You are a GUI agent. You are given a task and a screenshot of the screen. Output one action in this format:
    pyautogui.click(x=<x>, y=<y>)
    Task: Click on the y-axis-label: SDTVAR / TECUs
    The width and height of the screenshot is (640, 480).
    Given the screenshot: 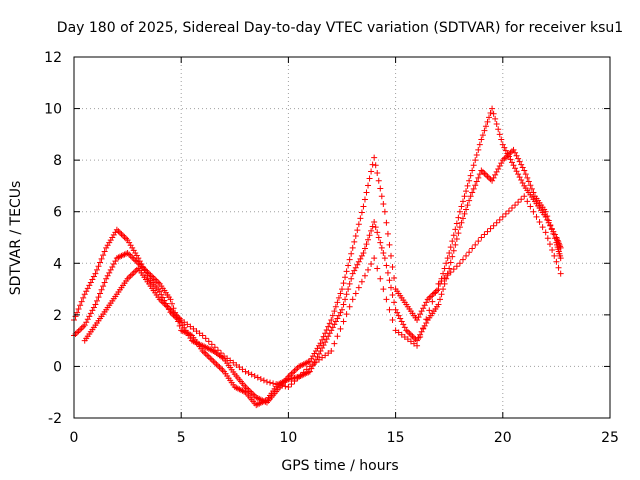 What is the action you would take?
    pyautogui.click(x=16, y=238)
    